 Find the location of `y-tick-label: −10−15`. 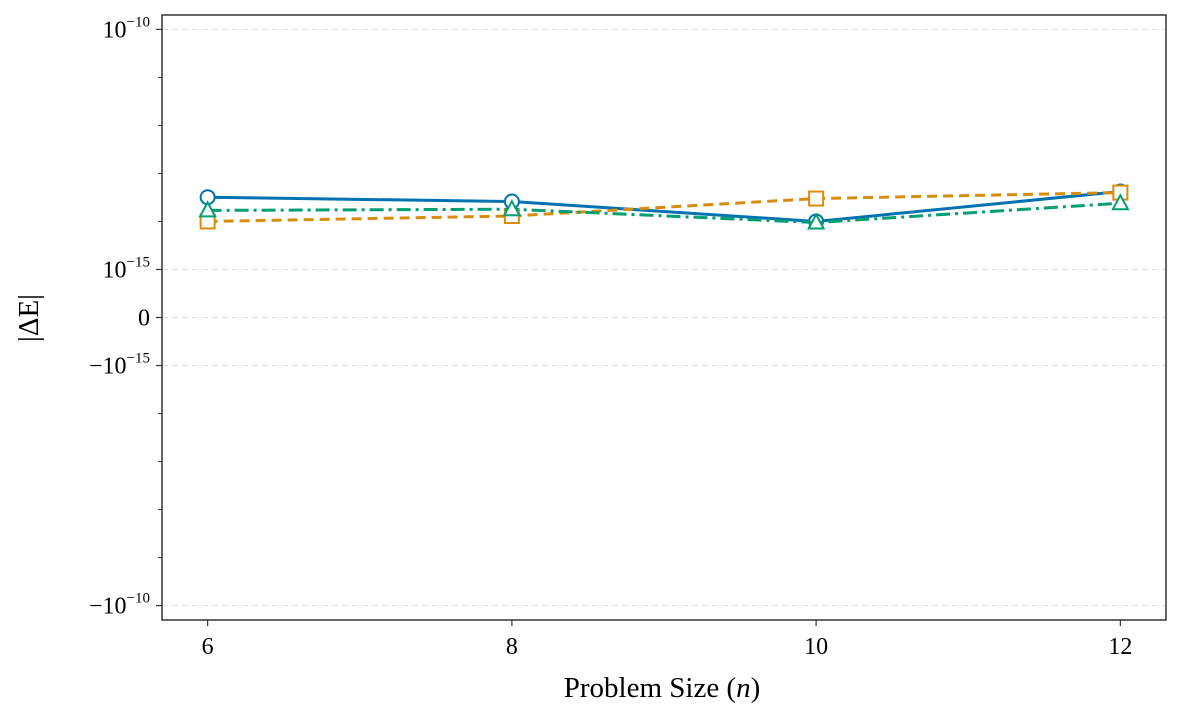

y-tick-label: −10−15 is located at coordinates (119, 365).